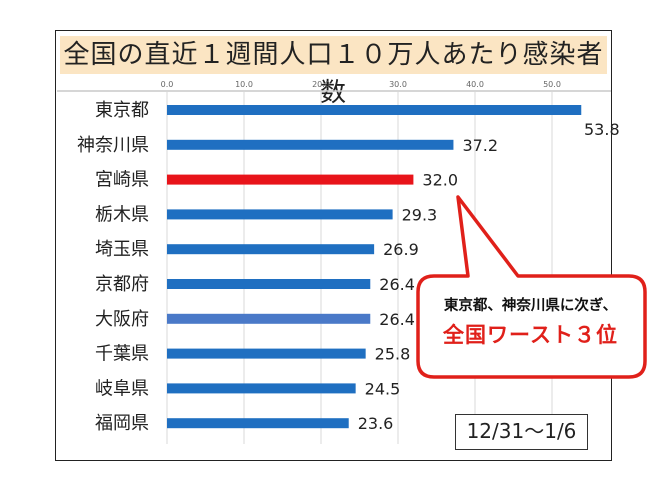  I want to click on category-label: 栃木県, so click(122, 214).